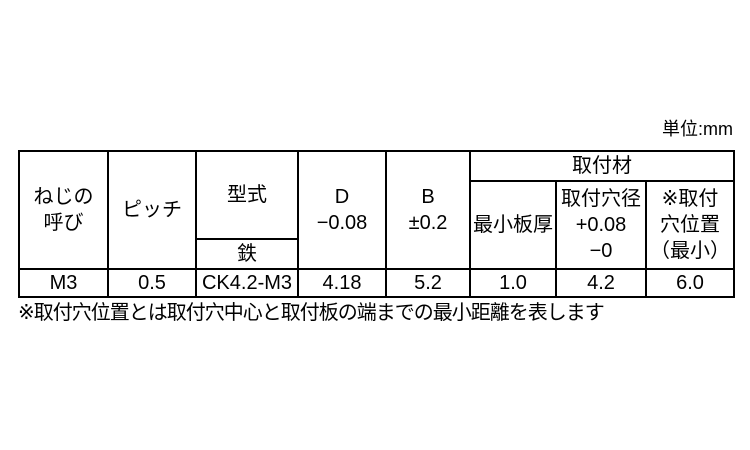 The height and width of the screenshot is (450, 750). What do you see at coordinates (152, 283) in the screenshot?
I see `cell-pitch: 0.5` at bounding box center [152, 283].